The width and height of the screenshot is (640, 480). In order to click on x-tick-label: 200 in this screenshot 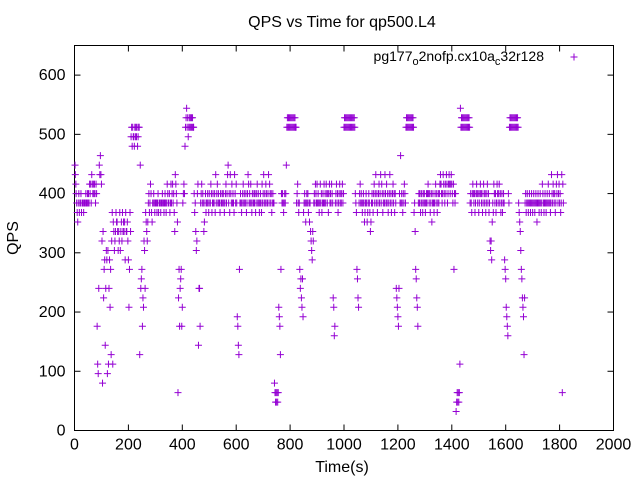, I will do `click(128, 445)`.